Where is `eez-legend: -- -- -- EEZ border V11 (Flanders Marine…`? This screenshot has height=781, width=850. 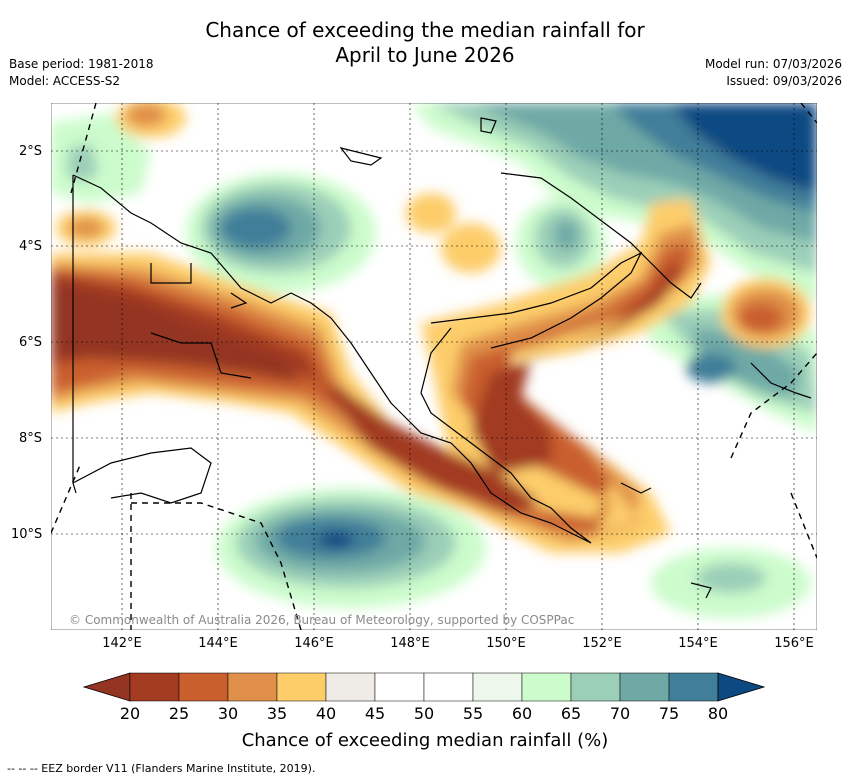
eez-legend: -- -- -- EEZ border V11 (Flanders Marine… is located at coordinates (161, 768).